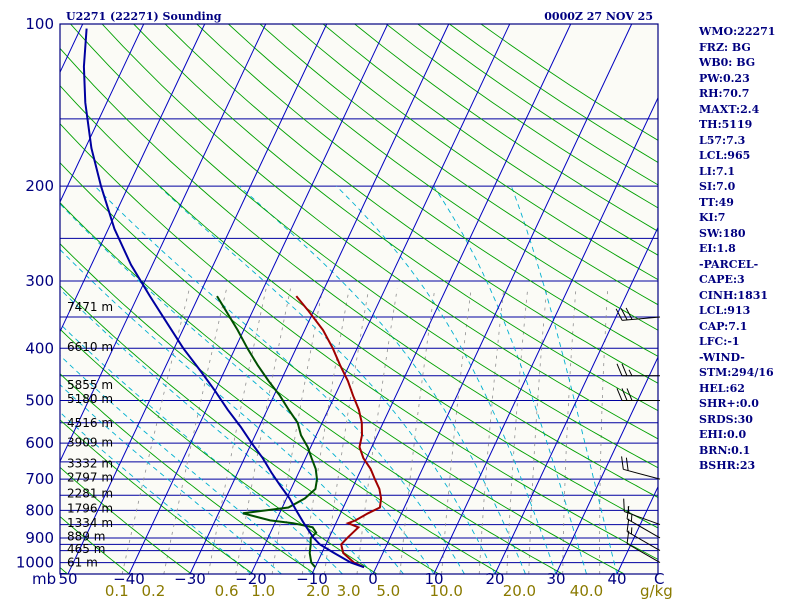  I want to click on height-label-2: 5855 m, so click(90, 385).